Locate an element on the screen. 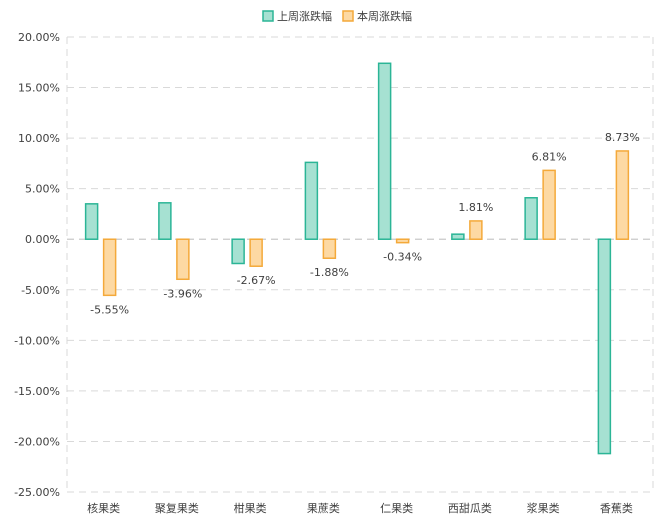 The height and width of the screenshot is (525, 666). y-tick-label: -15.00% is located at coordinates (37, 391).